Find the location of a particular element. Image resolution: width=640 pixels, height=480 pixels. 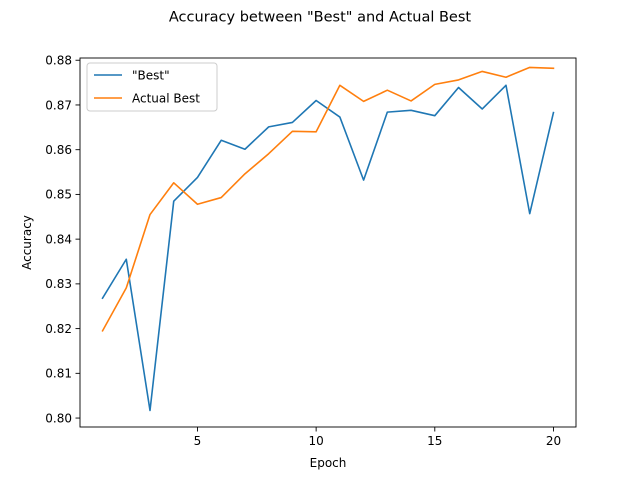

x-tick-label-1: 10 is located at coordinates (315, 441).